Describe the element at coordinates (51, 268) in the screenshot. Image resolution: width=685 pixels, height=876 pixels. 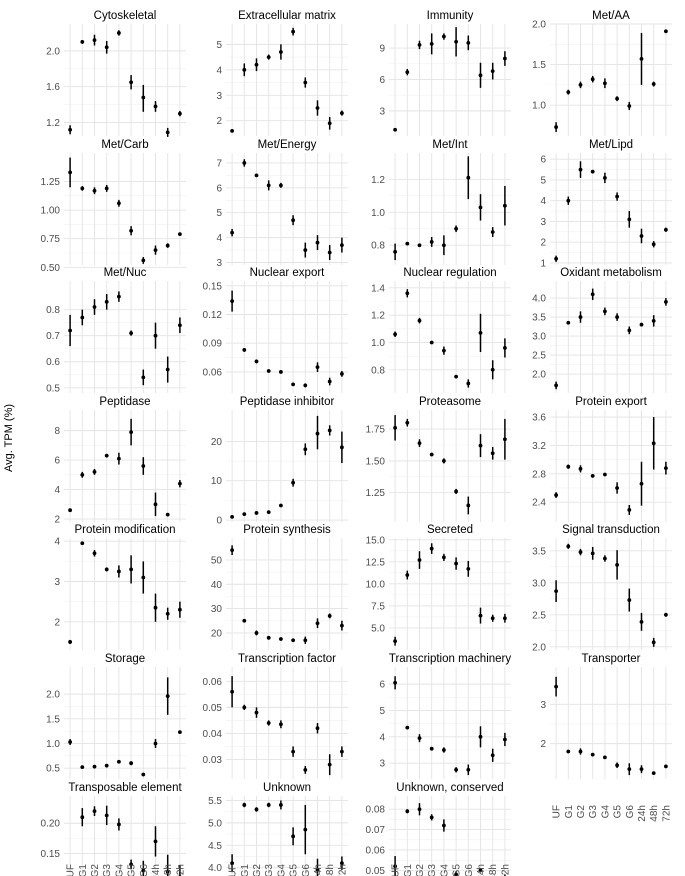
I see `y-tick-label: 0.50` at that location.